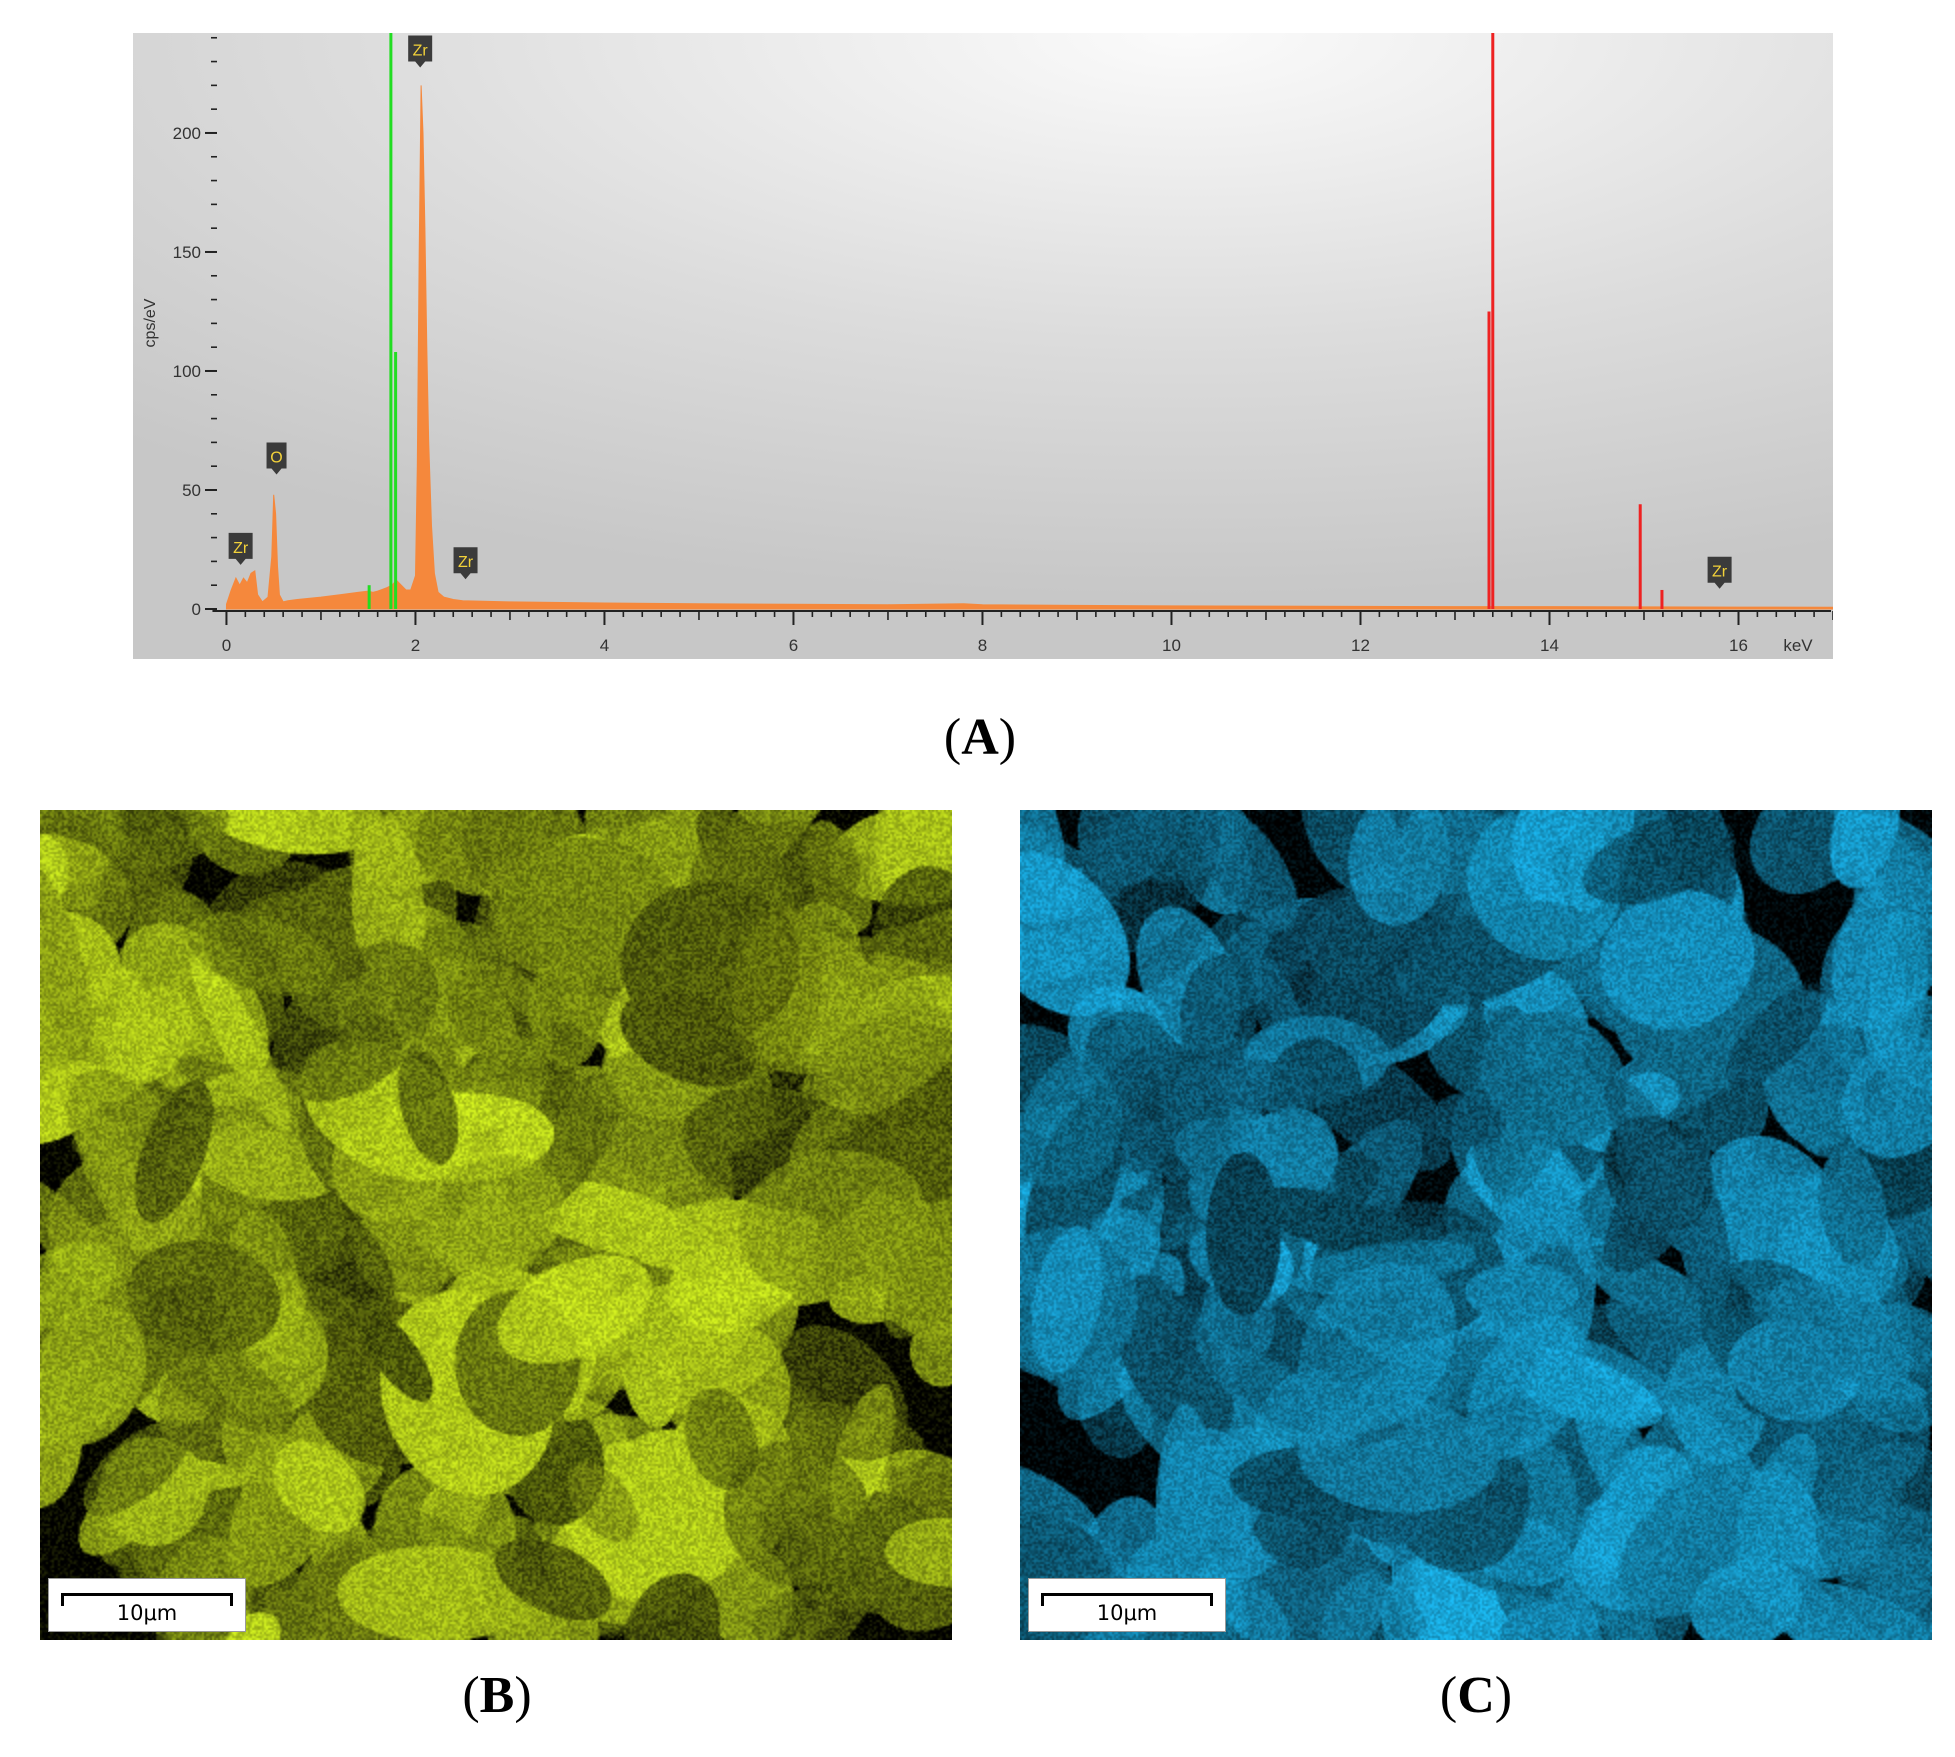 The width and height of the screenshot is (1955, 1757). What do you see at coordinates (150, 322) in the screenshot?
I see `y-axis-label: cps/eV` at bounding box center [150, 322].